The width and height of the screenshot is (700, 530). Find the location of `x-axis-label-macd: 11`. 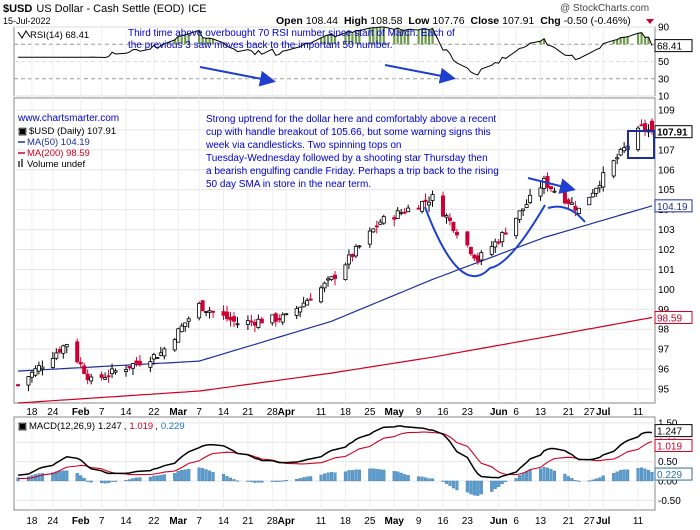

x-axis-label-macd: 11 is located at coordinates (321, 521).